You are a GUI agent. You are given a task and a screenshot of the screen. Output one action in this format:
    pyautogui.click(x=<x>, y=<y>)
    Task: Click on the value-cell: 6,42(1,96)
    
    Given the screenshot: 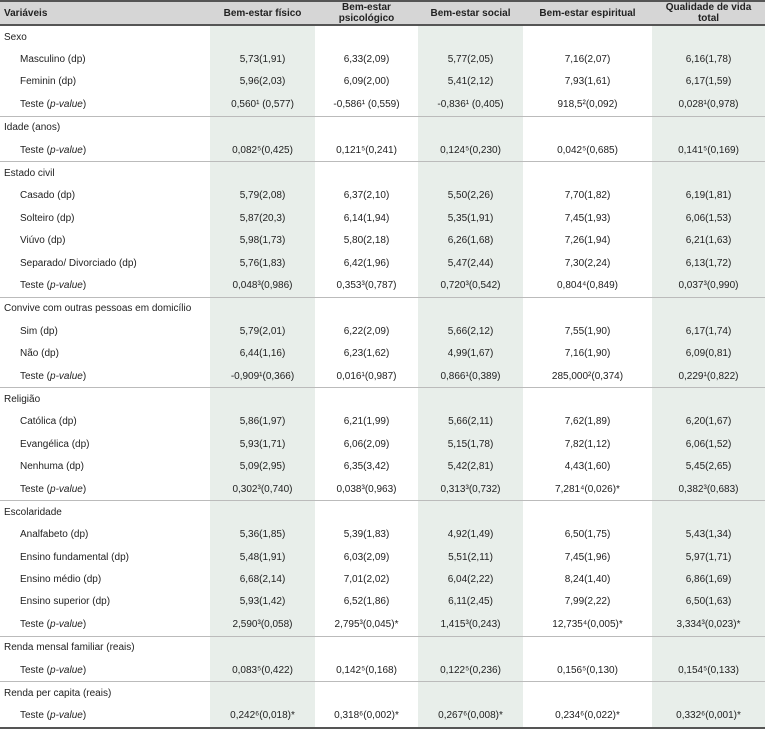 What is the action you would take?
    pyautogui.click(x=366, y=263)
    